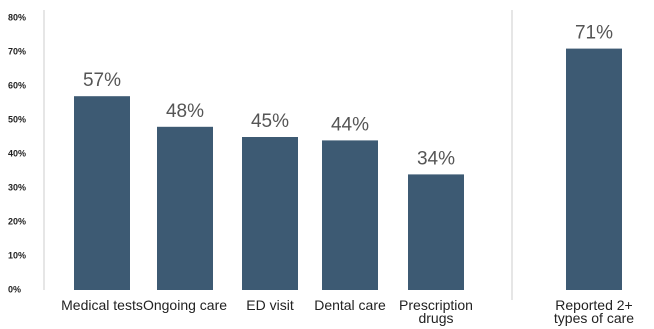 Image resolution: width=654 pixels, height=329 pixels. Describe the element at coordinates (102, 305) in the screenshot. I see `x-tick-label: Medical tests` at that location.